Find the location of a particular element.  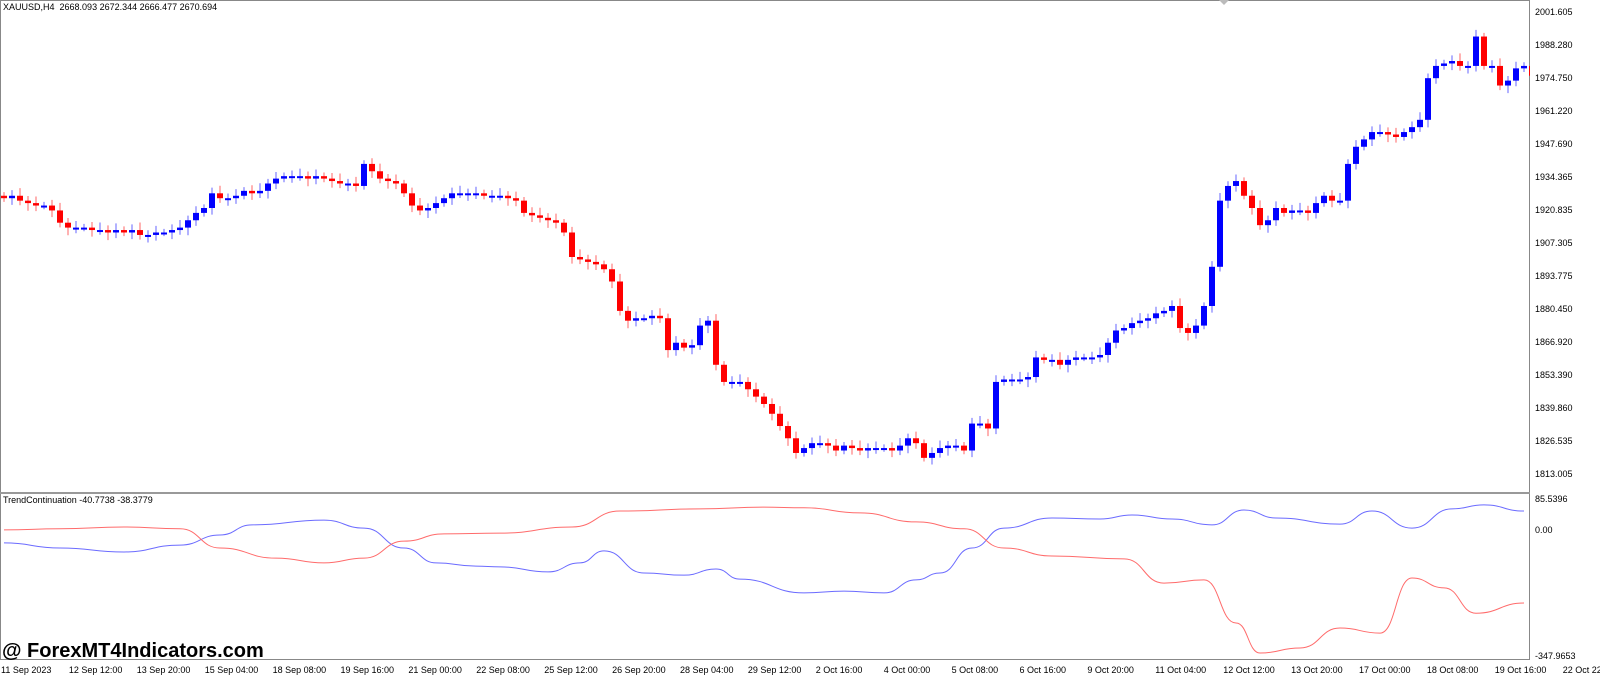

indicator-tick-label: -347.9653 is located at coordinates (1555, 656).